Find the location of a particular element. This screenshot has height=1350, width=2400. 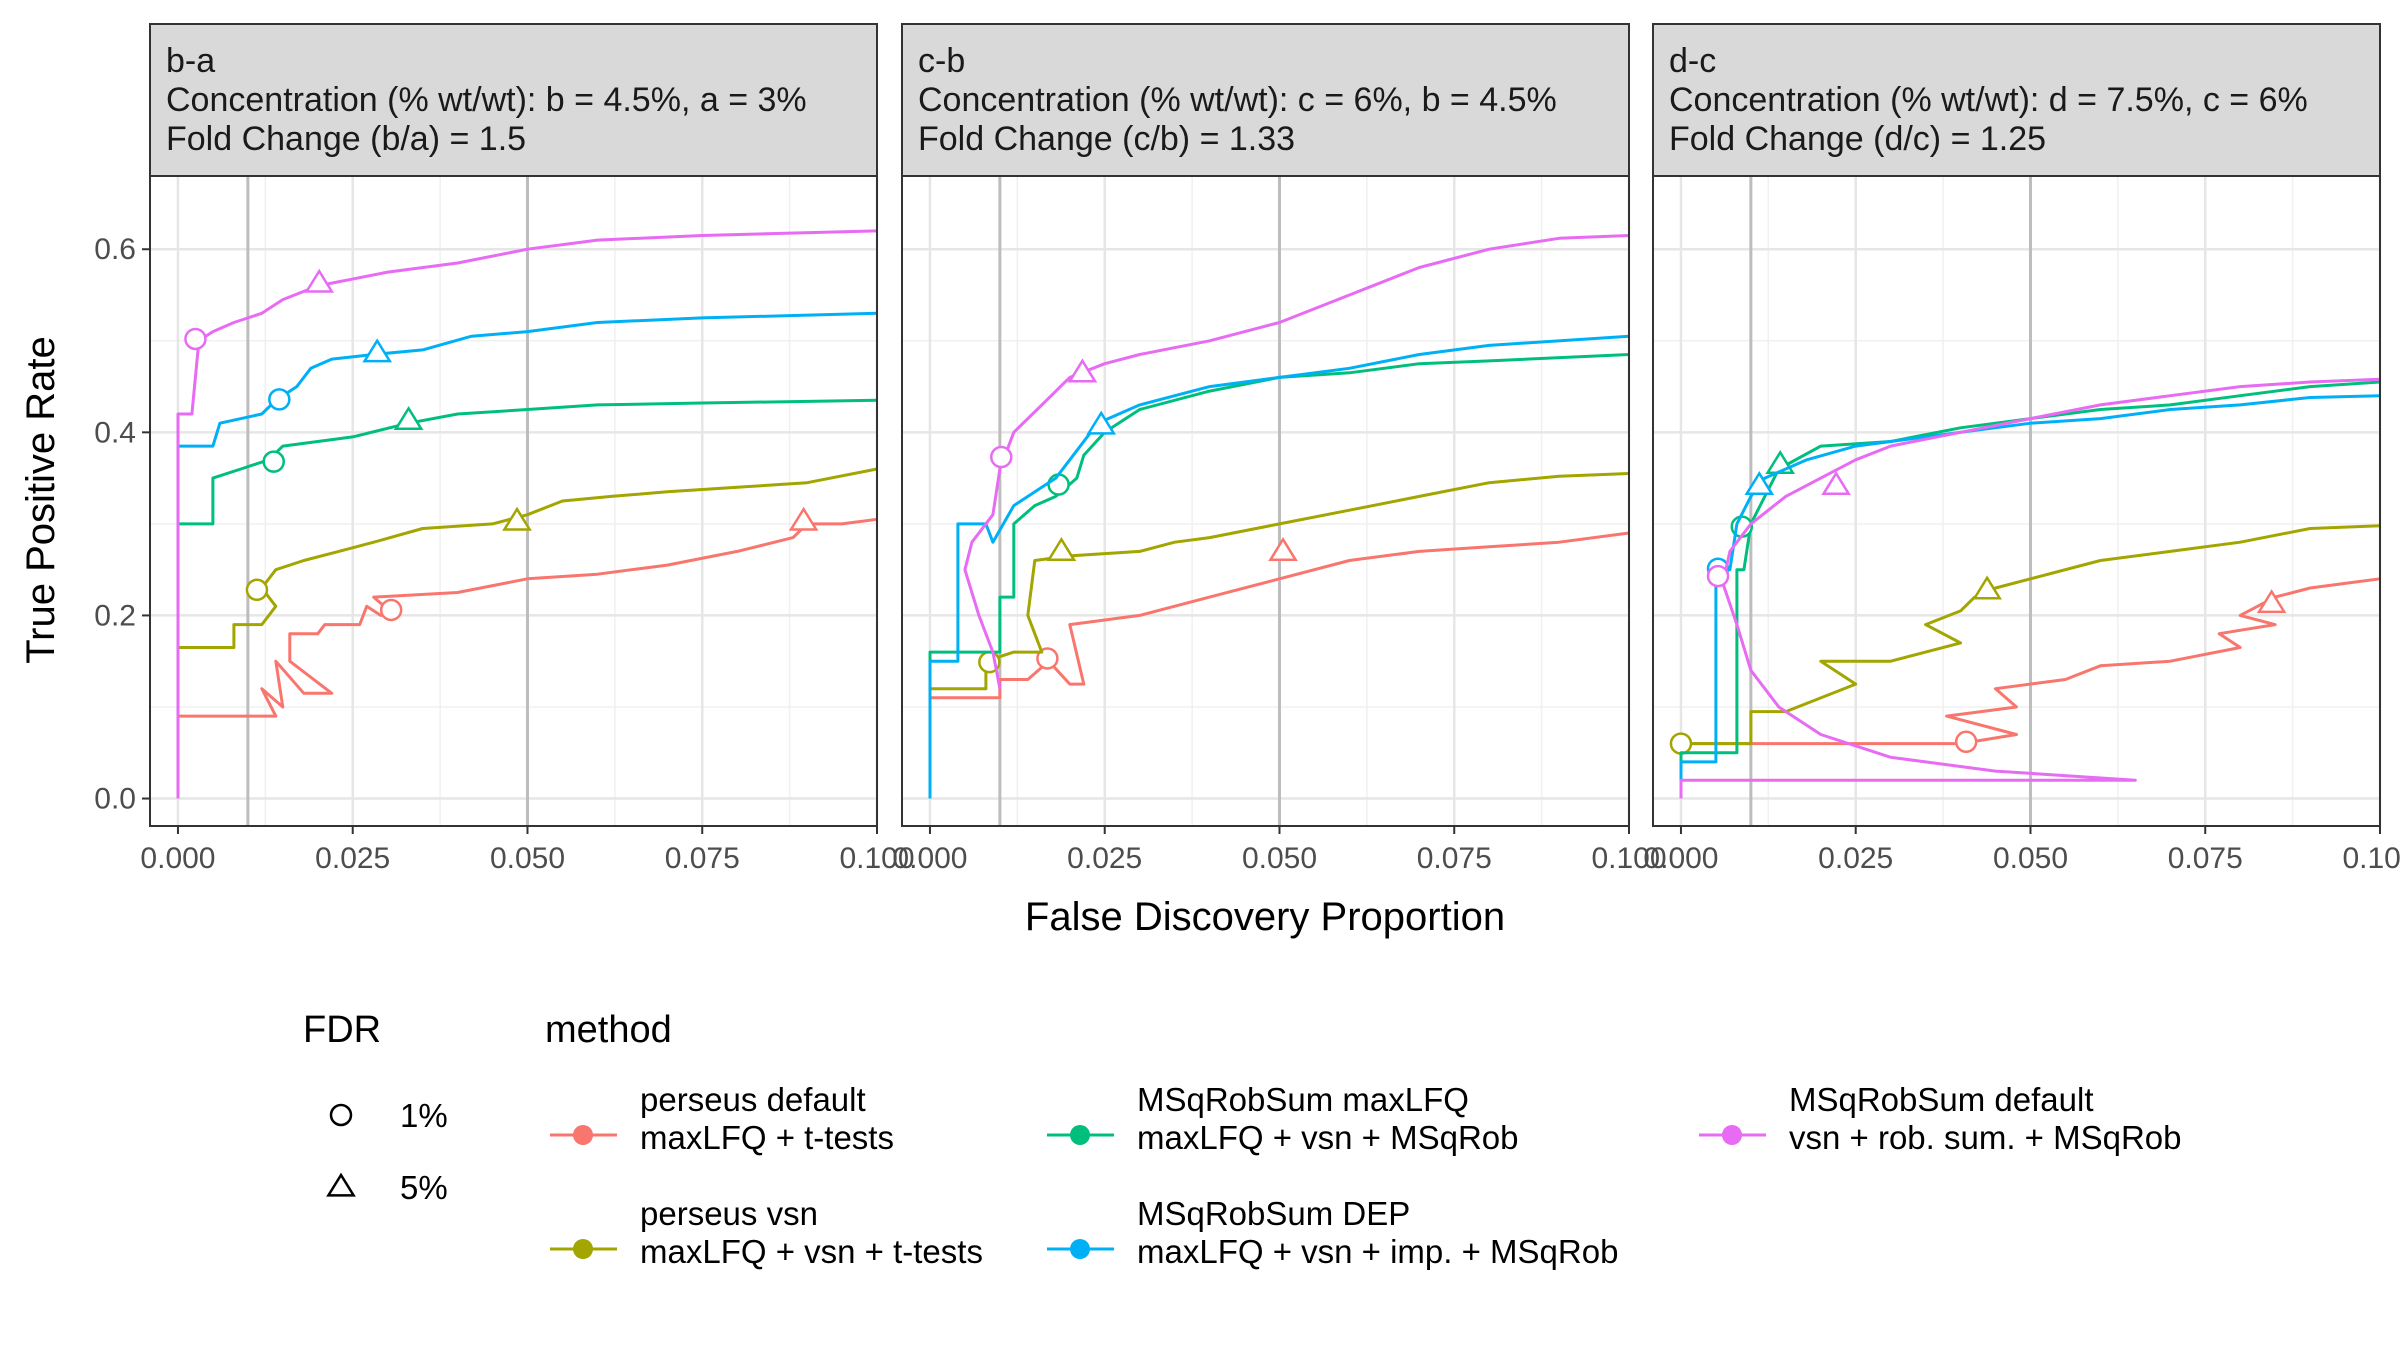

y-tick-label: 0.0 is located at coordinates (115, 799).